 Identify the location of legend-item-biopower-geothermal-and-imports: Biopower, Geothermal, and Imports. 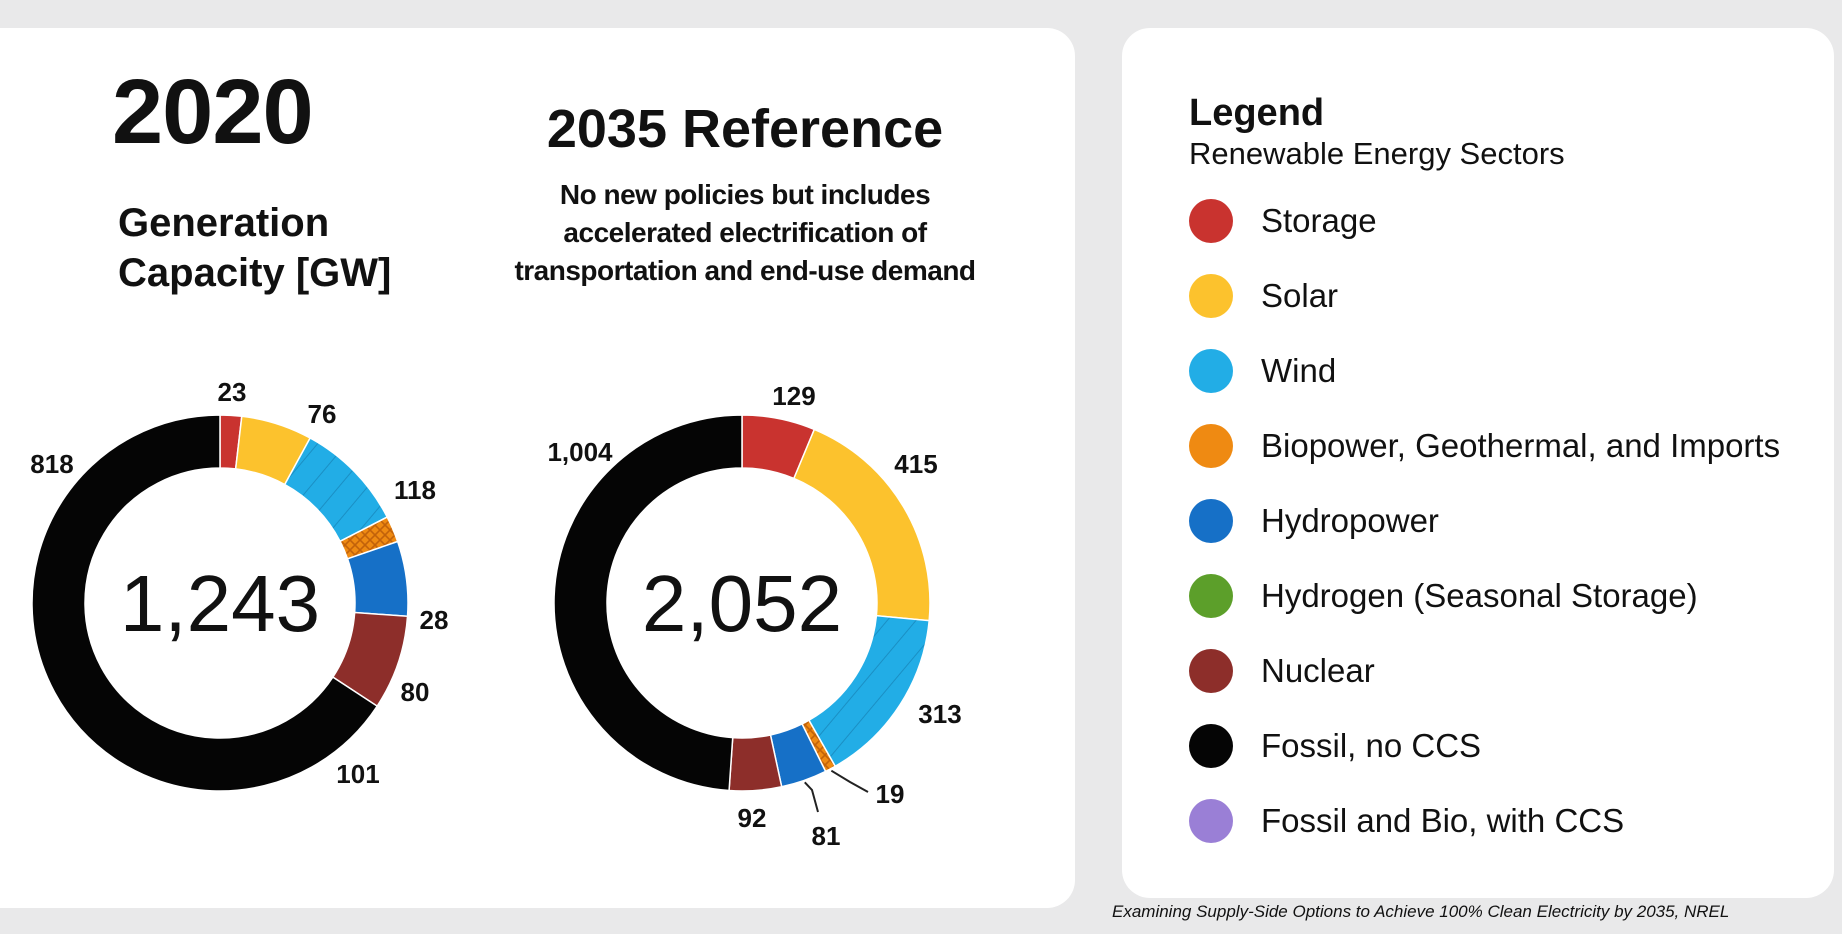
(1484, 446).